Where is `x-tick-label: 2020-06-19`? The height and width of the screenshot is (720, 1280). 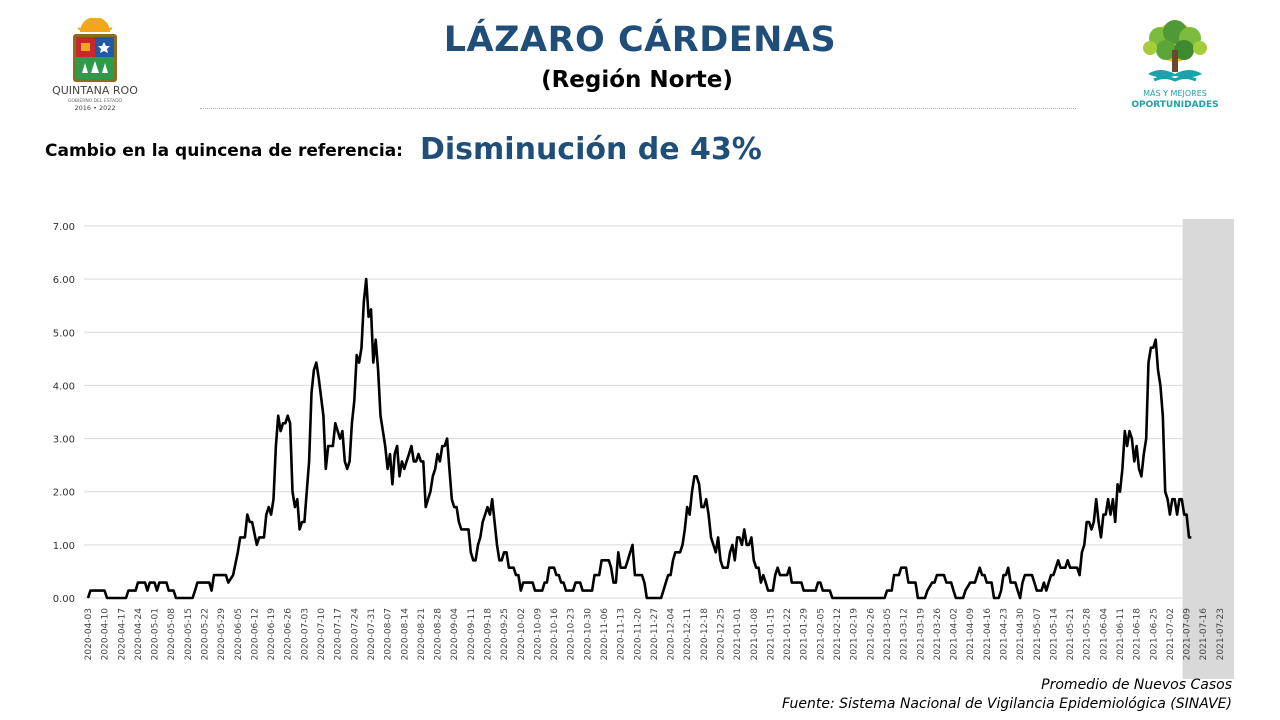
x-tick-label: 2020-06-19 is located at coordinates (272, 634).